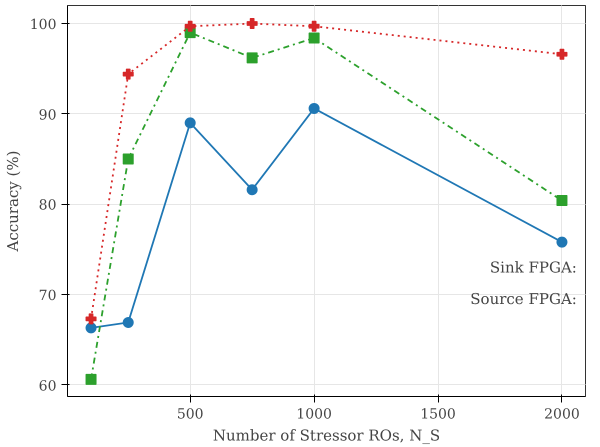 The width and height of the screenshot is (600, 447). I want to click on y-tick-label: 70, so click(47, 296).